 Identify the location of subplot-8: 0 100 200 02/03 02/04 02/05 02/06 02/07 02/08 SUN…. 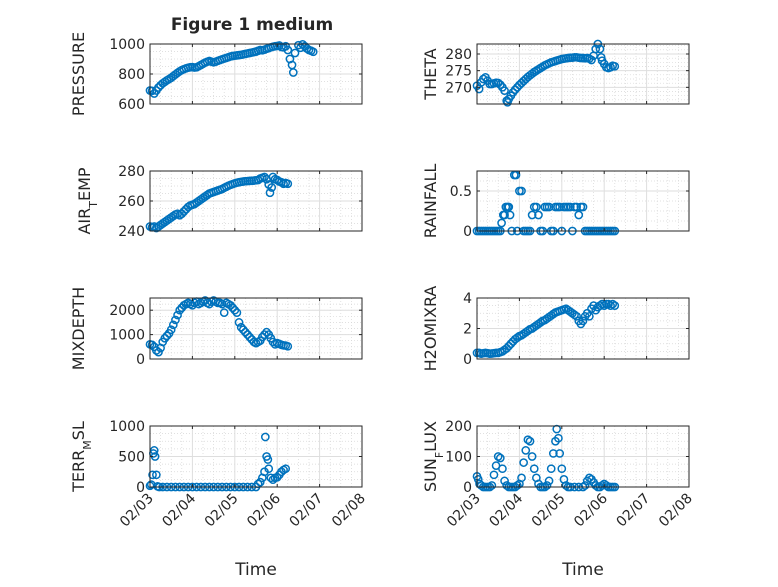
(558, 499).